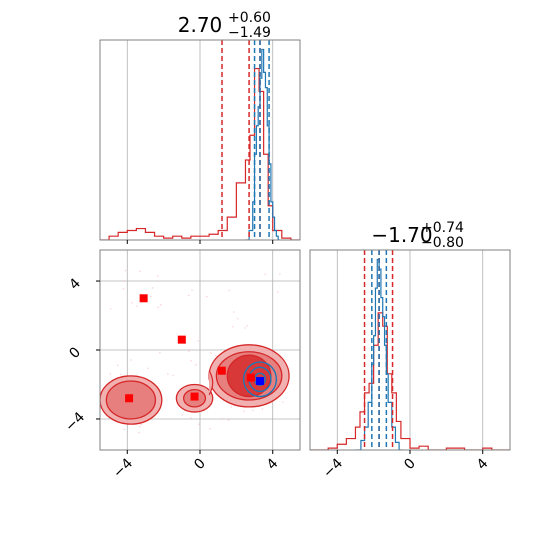 The image size is (550, 550). I want to click on x-ticks: −4 0 4, so click(406, 465).